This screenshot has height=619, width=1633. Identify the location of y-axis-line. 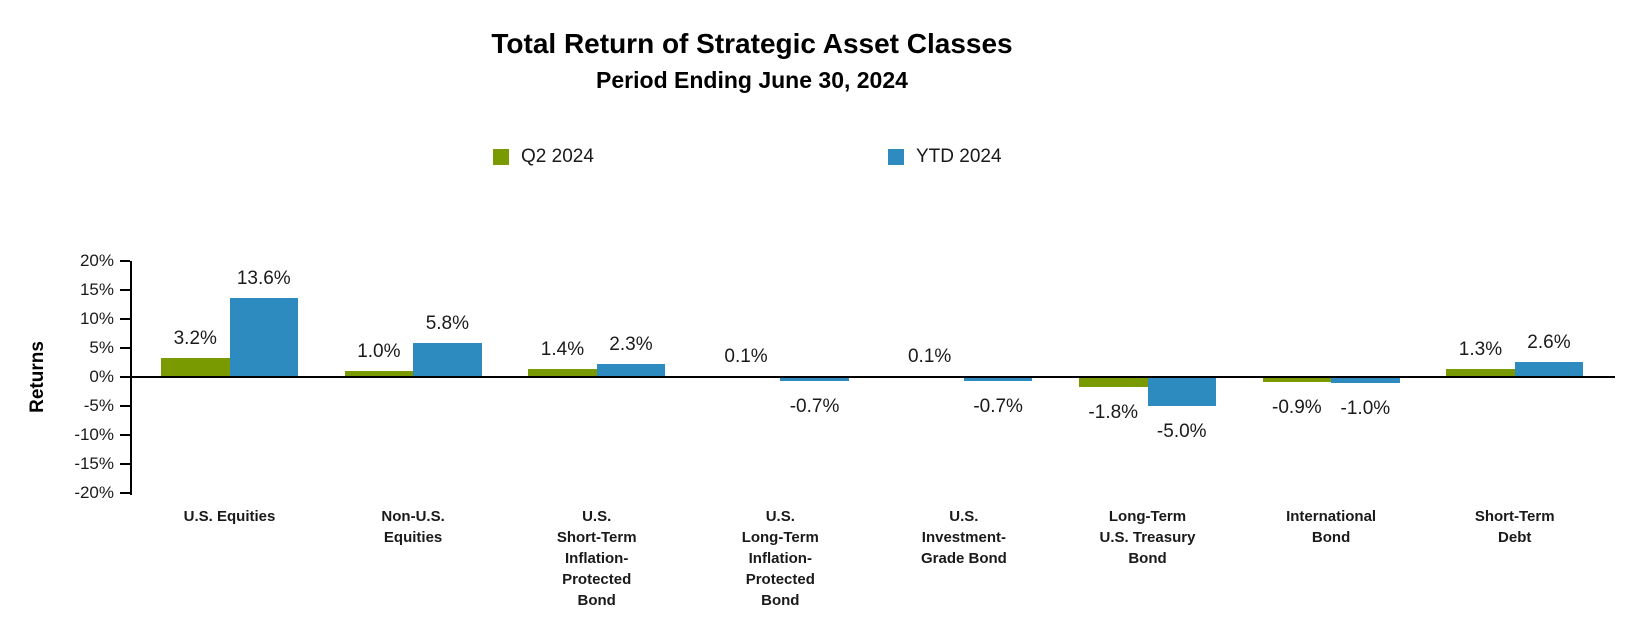
(131, 378).